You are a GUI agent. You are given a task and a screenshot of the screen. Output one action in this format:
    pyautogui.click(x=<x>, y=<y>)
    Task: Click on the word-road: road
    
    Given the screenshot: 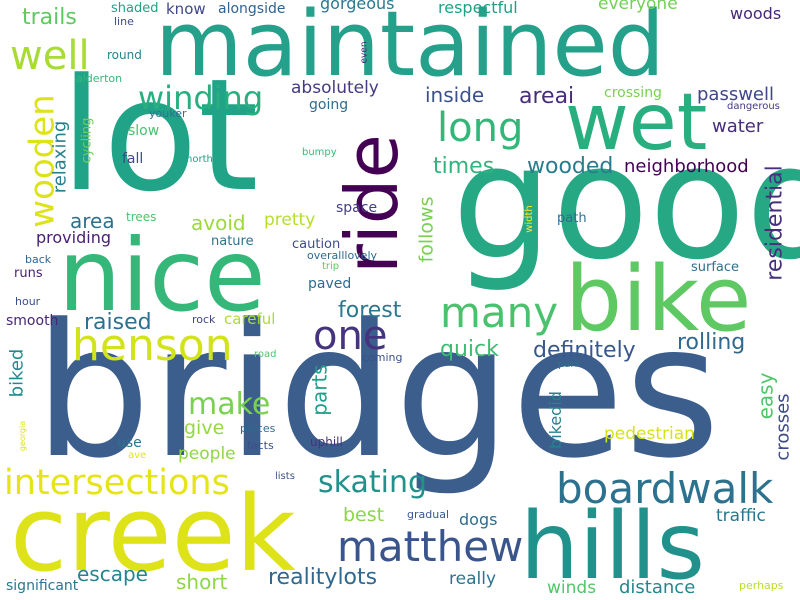 What is the action you would take?
    pyautogui.click(x=265, y=354)
    